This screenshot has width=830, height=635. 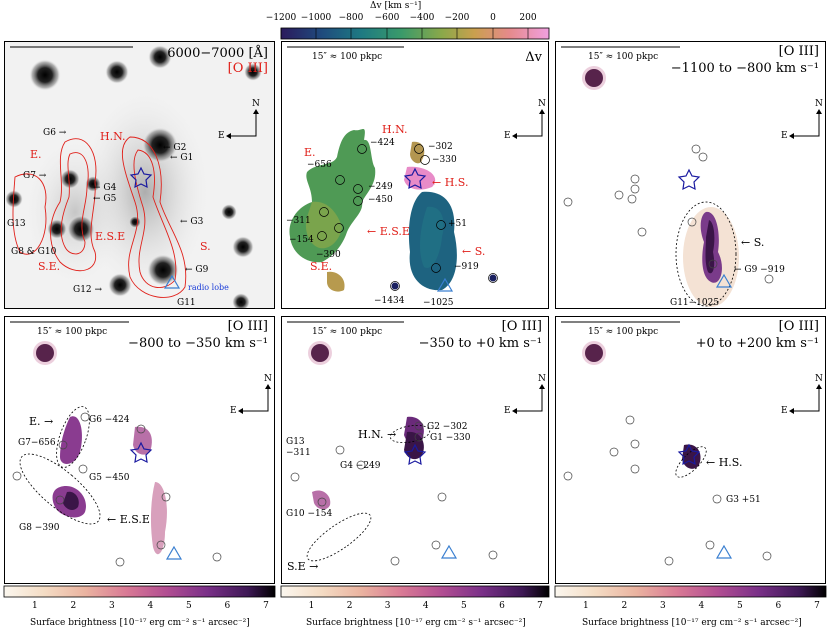 I want to click on sb-tick-label: 7, so click(x=540, y=606).